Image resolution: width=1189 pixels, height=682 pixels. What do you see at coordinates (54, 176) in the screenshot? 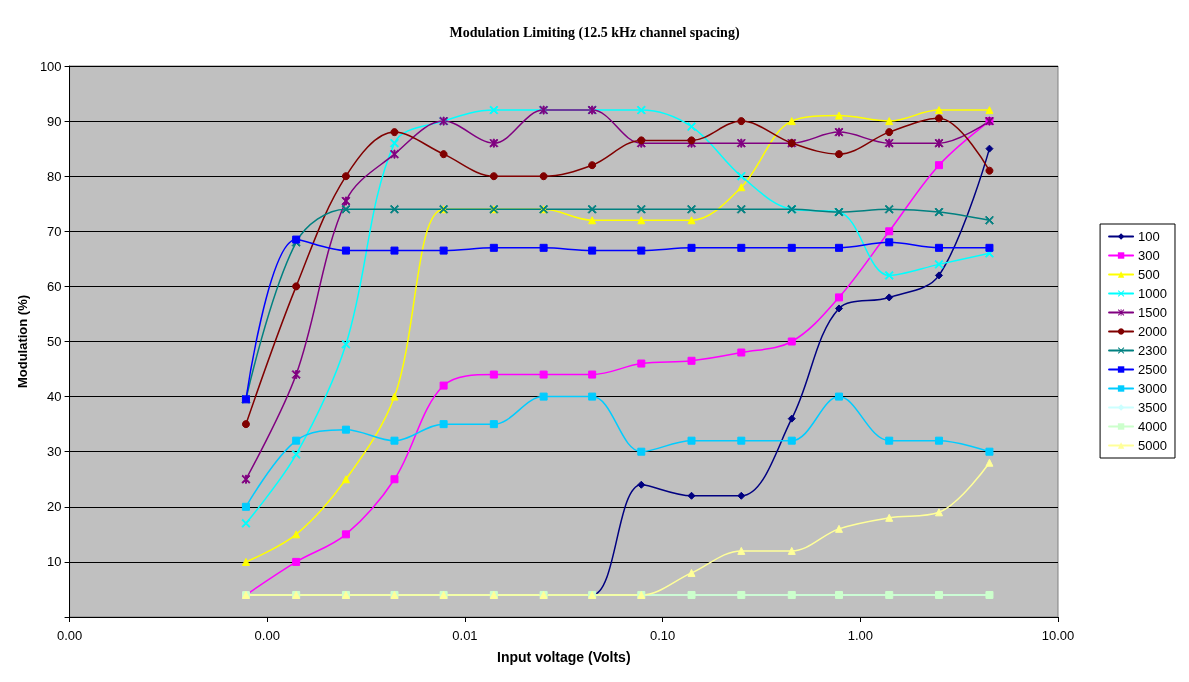
I see `y-tick-label: 80` at bounding box center [54, 176].